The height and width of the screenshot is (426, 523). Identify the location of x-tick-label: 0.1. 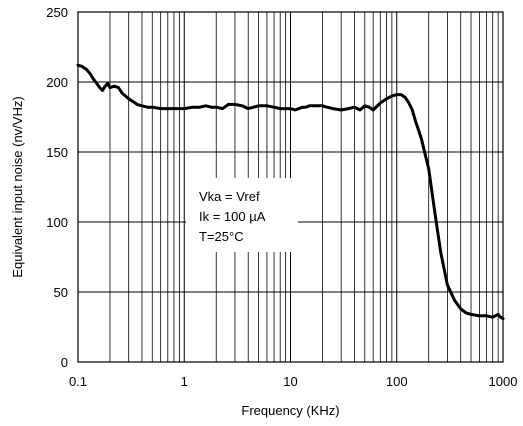
(78, 381).